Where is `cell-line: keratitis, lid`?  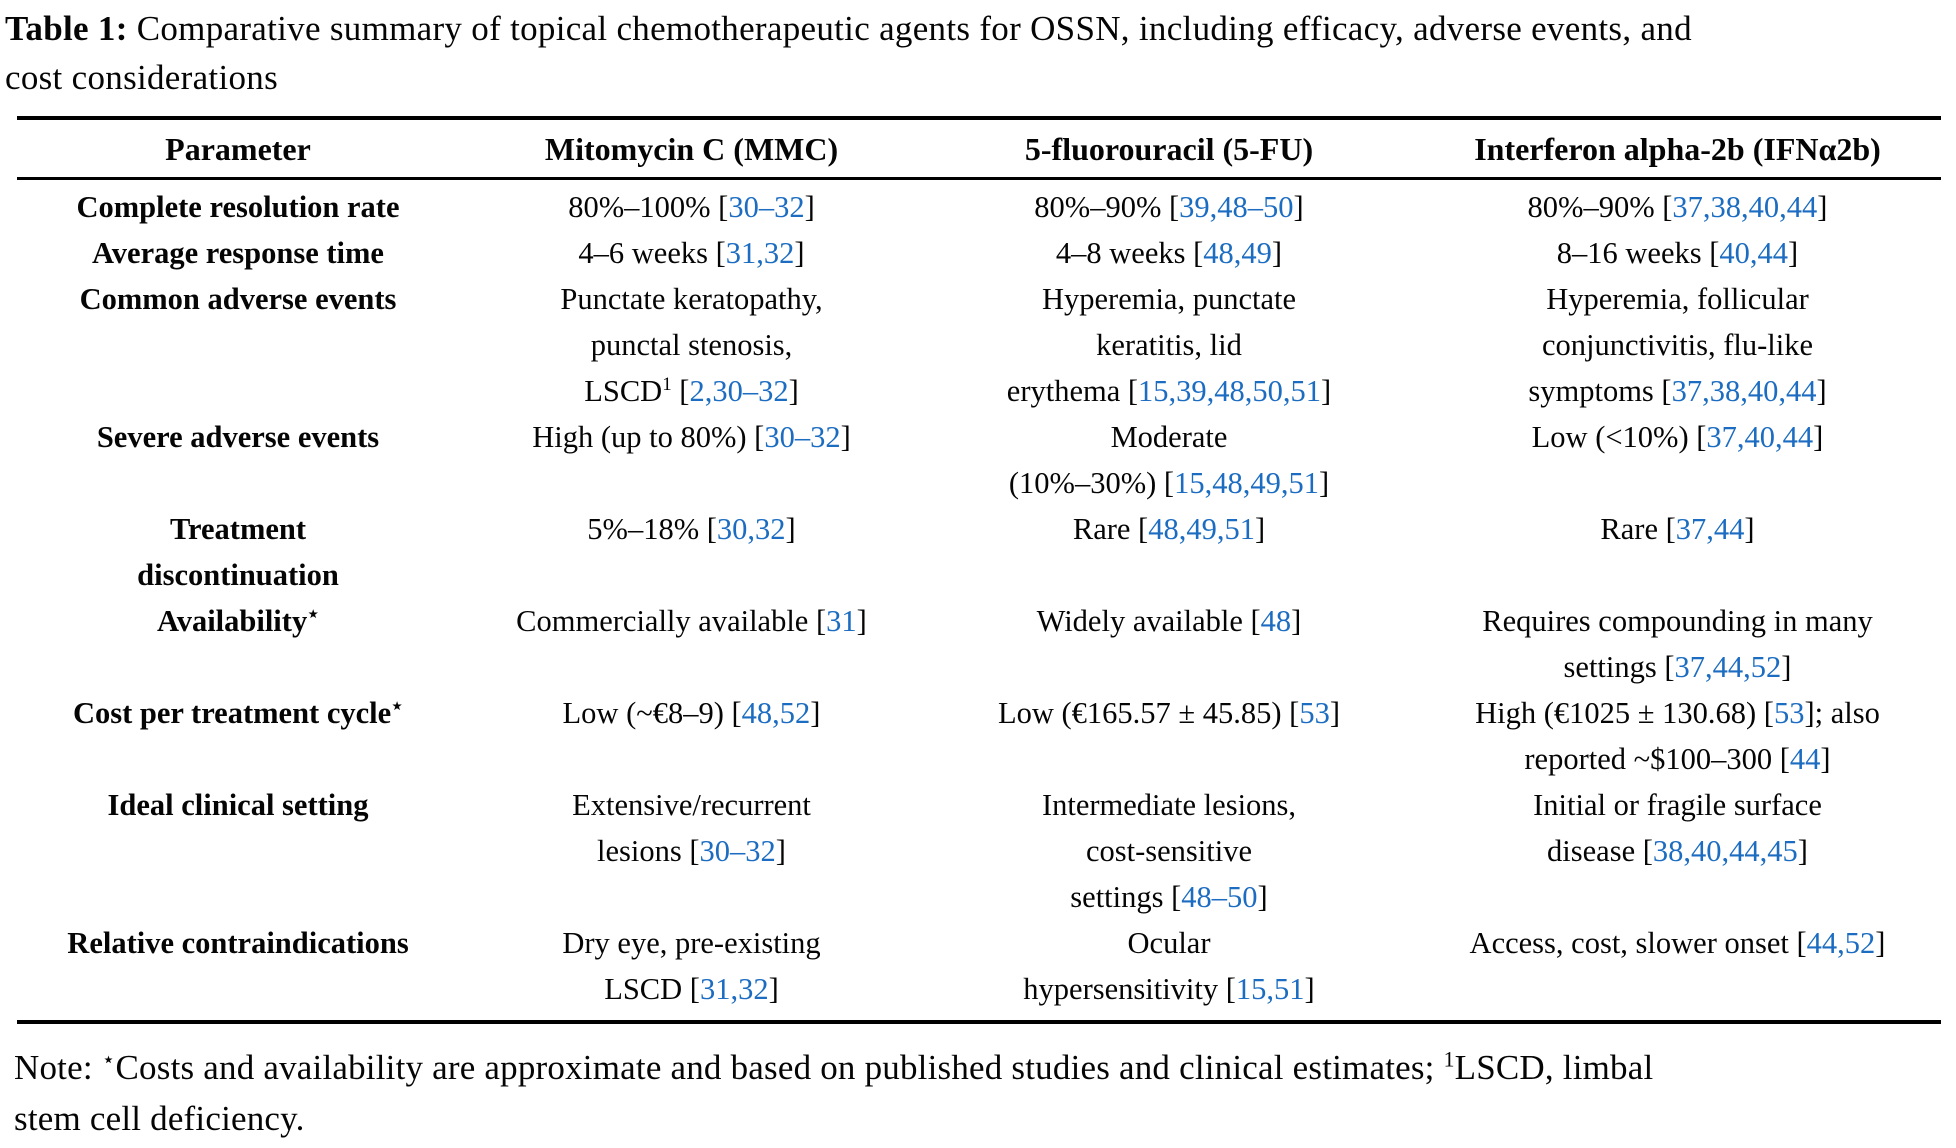 cell-line: keratitis, lid is located at coordinates (1169, 344).